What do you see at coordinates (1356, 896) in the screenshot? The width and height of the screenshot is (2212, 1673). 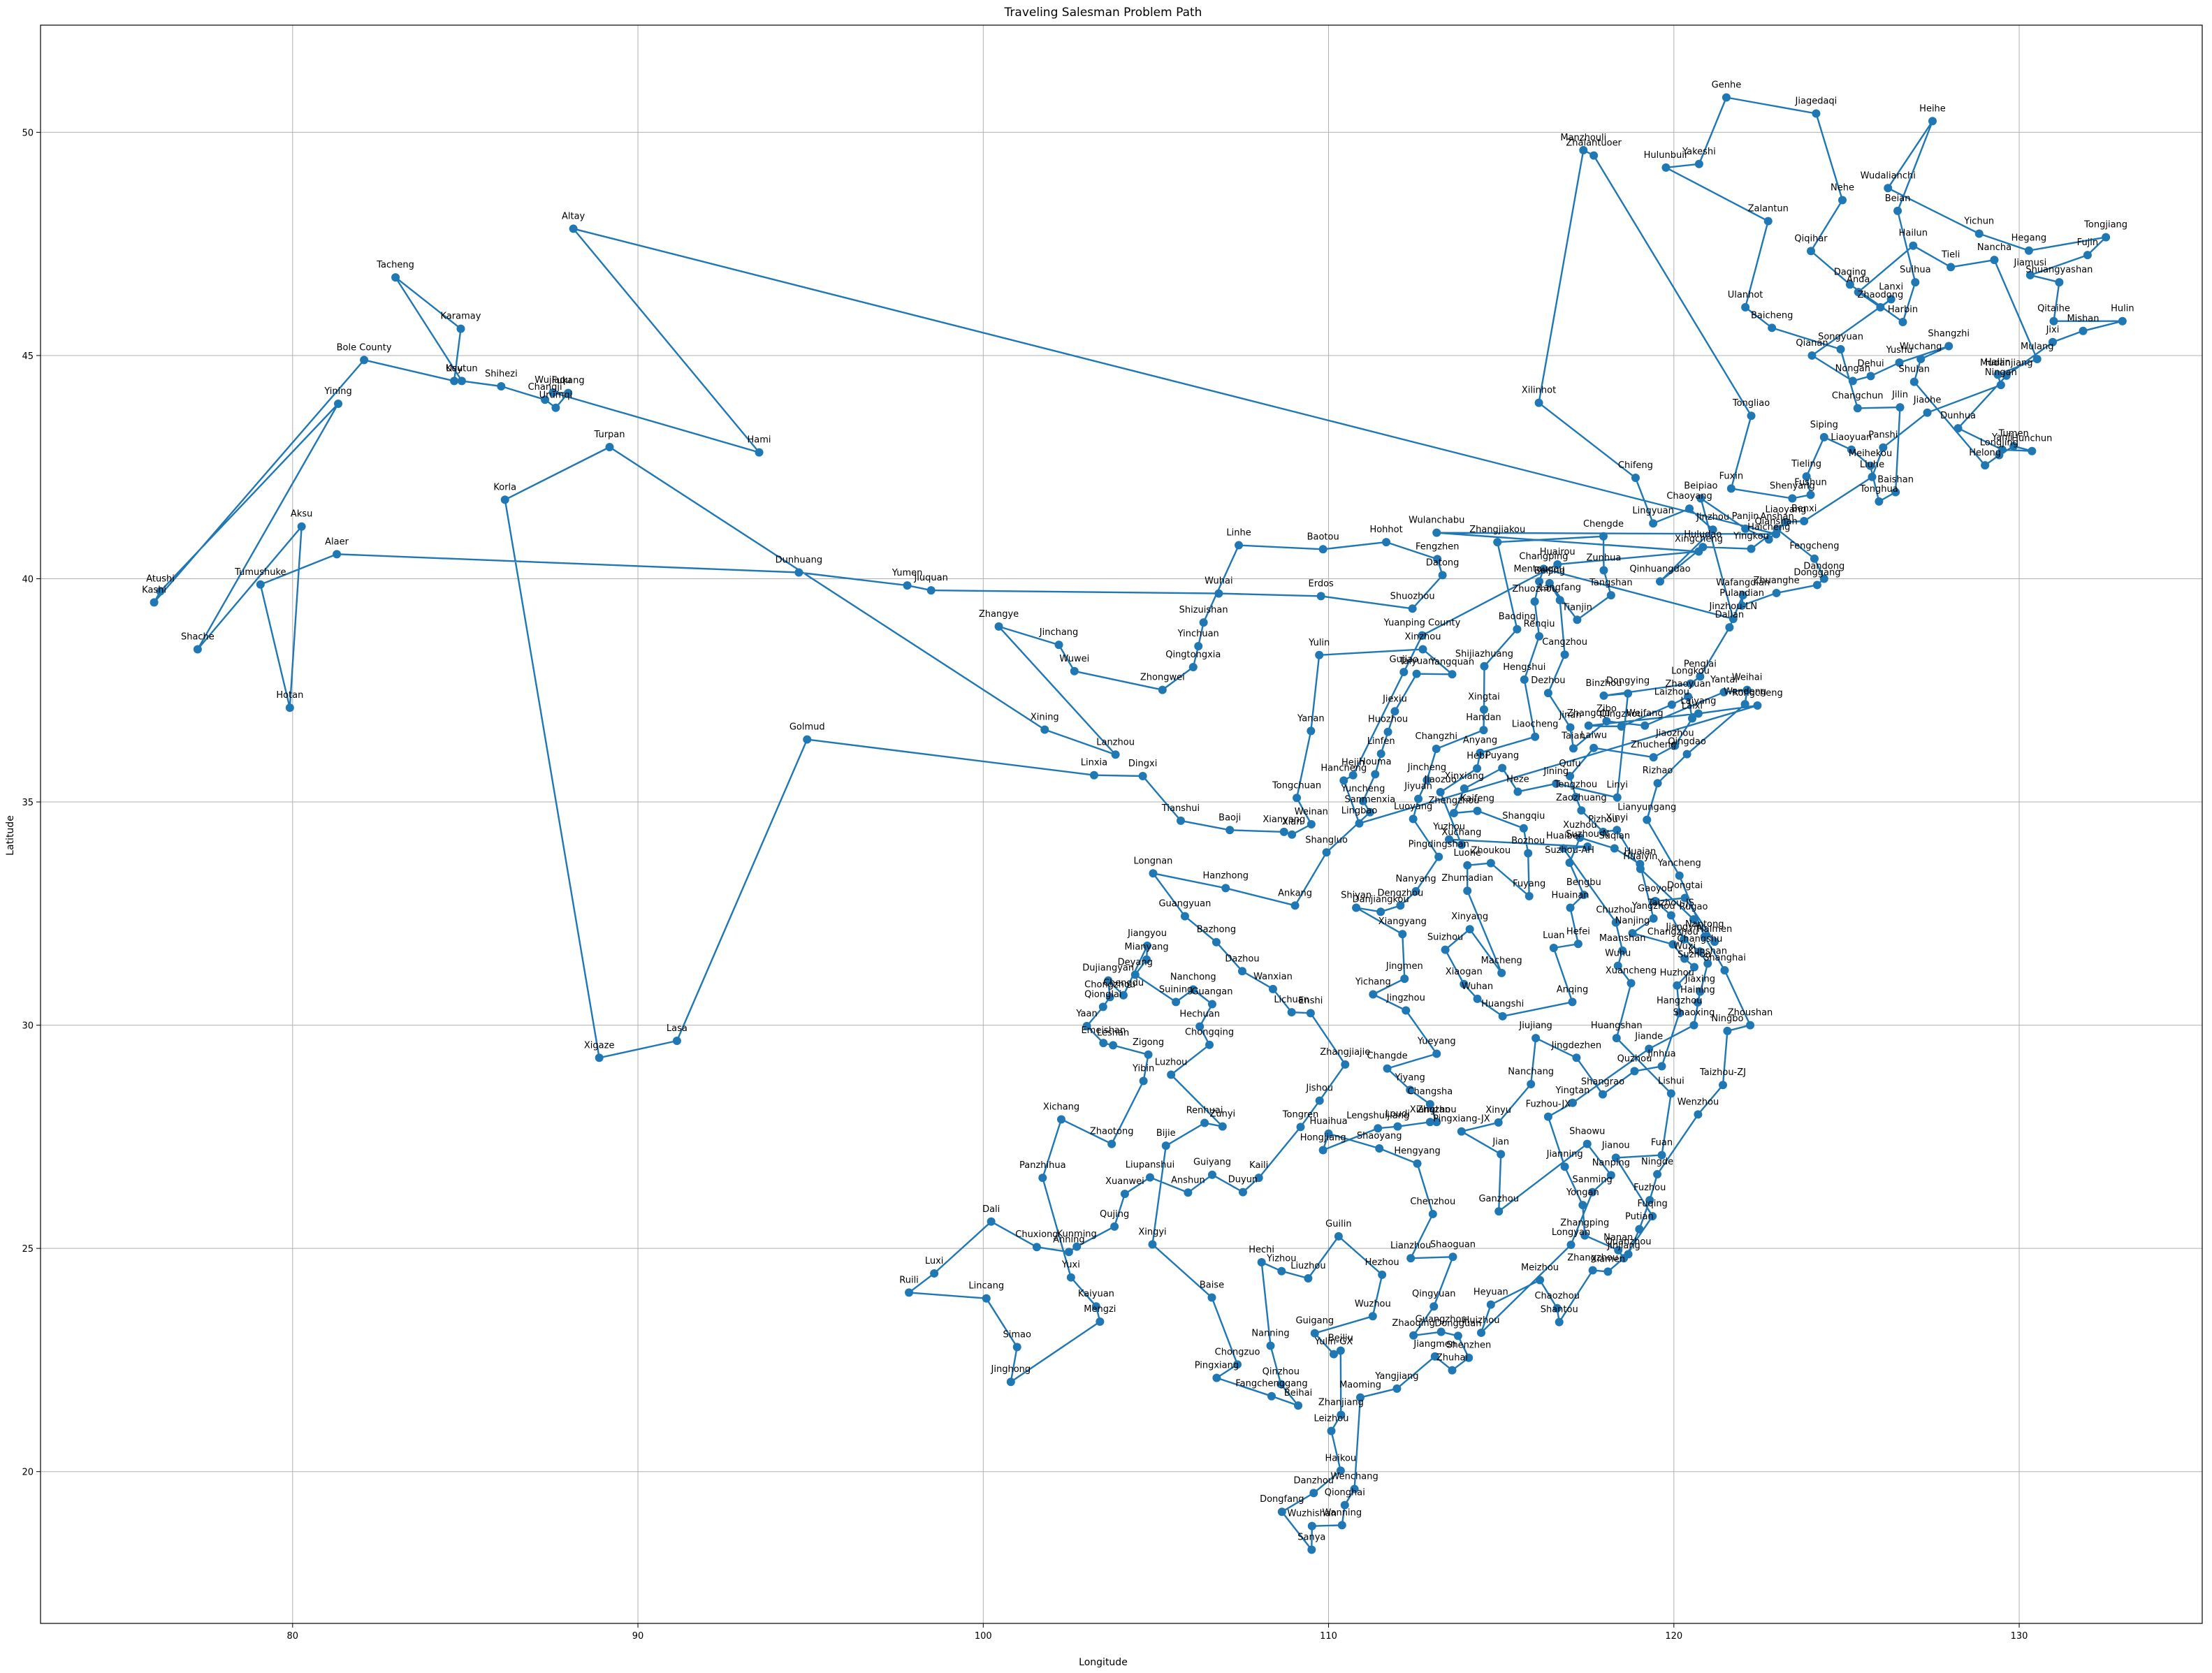 I see `city-label: Shiyan` at bounding box center [1356, 896].